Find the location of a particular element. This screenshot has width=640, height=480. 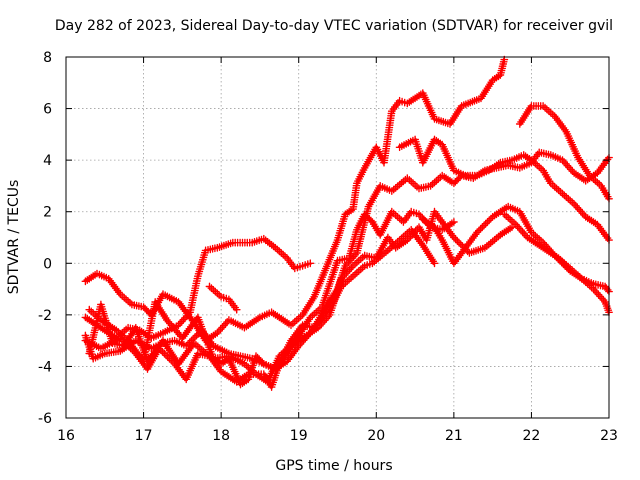

x-axis-label: GPS time / hours is located at coordinates (333, 466).